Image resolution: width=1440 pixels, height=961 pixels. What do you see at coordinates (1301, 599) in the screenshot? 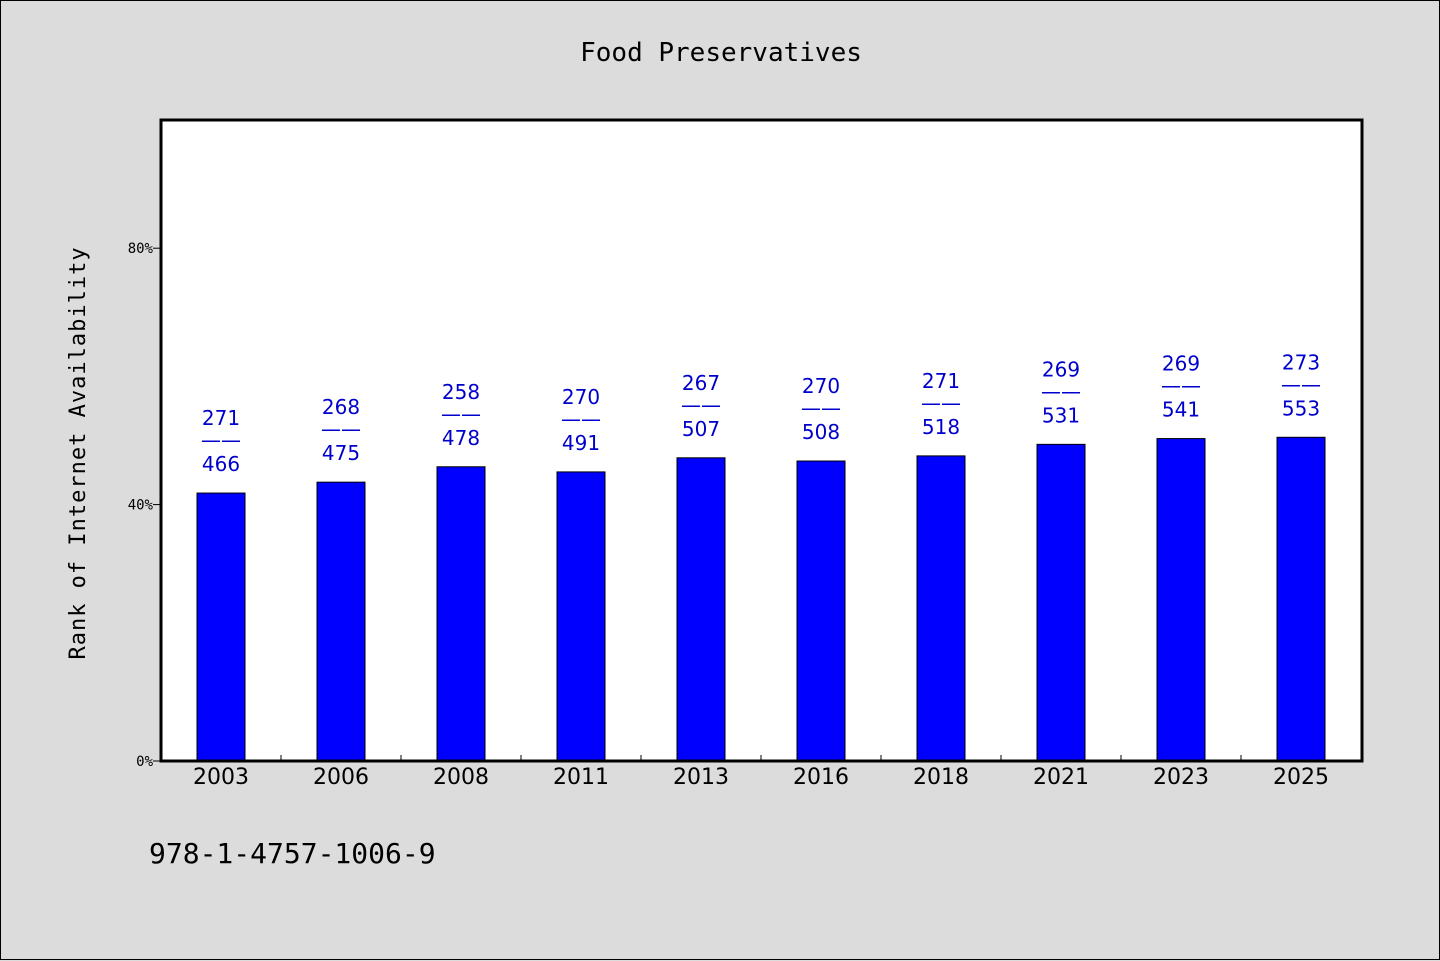
I see `bar-2025` at bounding box center [1301, 599].